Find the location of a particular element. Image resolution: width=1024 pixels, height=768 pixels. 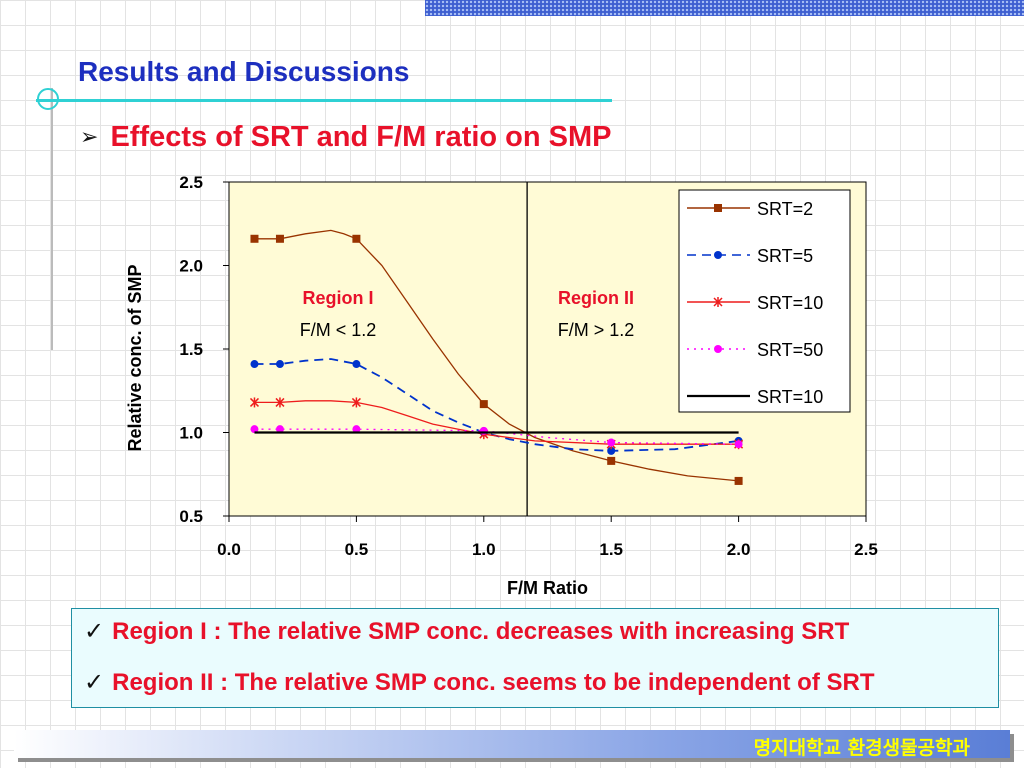

region-name-label: Region II is located at coordinates (596, 298).